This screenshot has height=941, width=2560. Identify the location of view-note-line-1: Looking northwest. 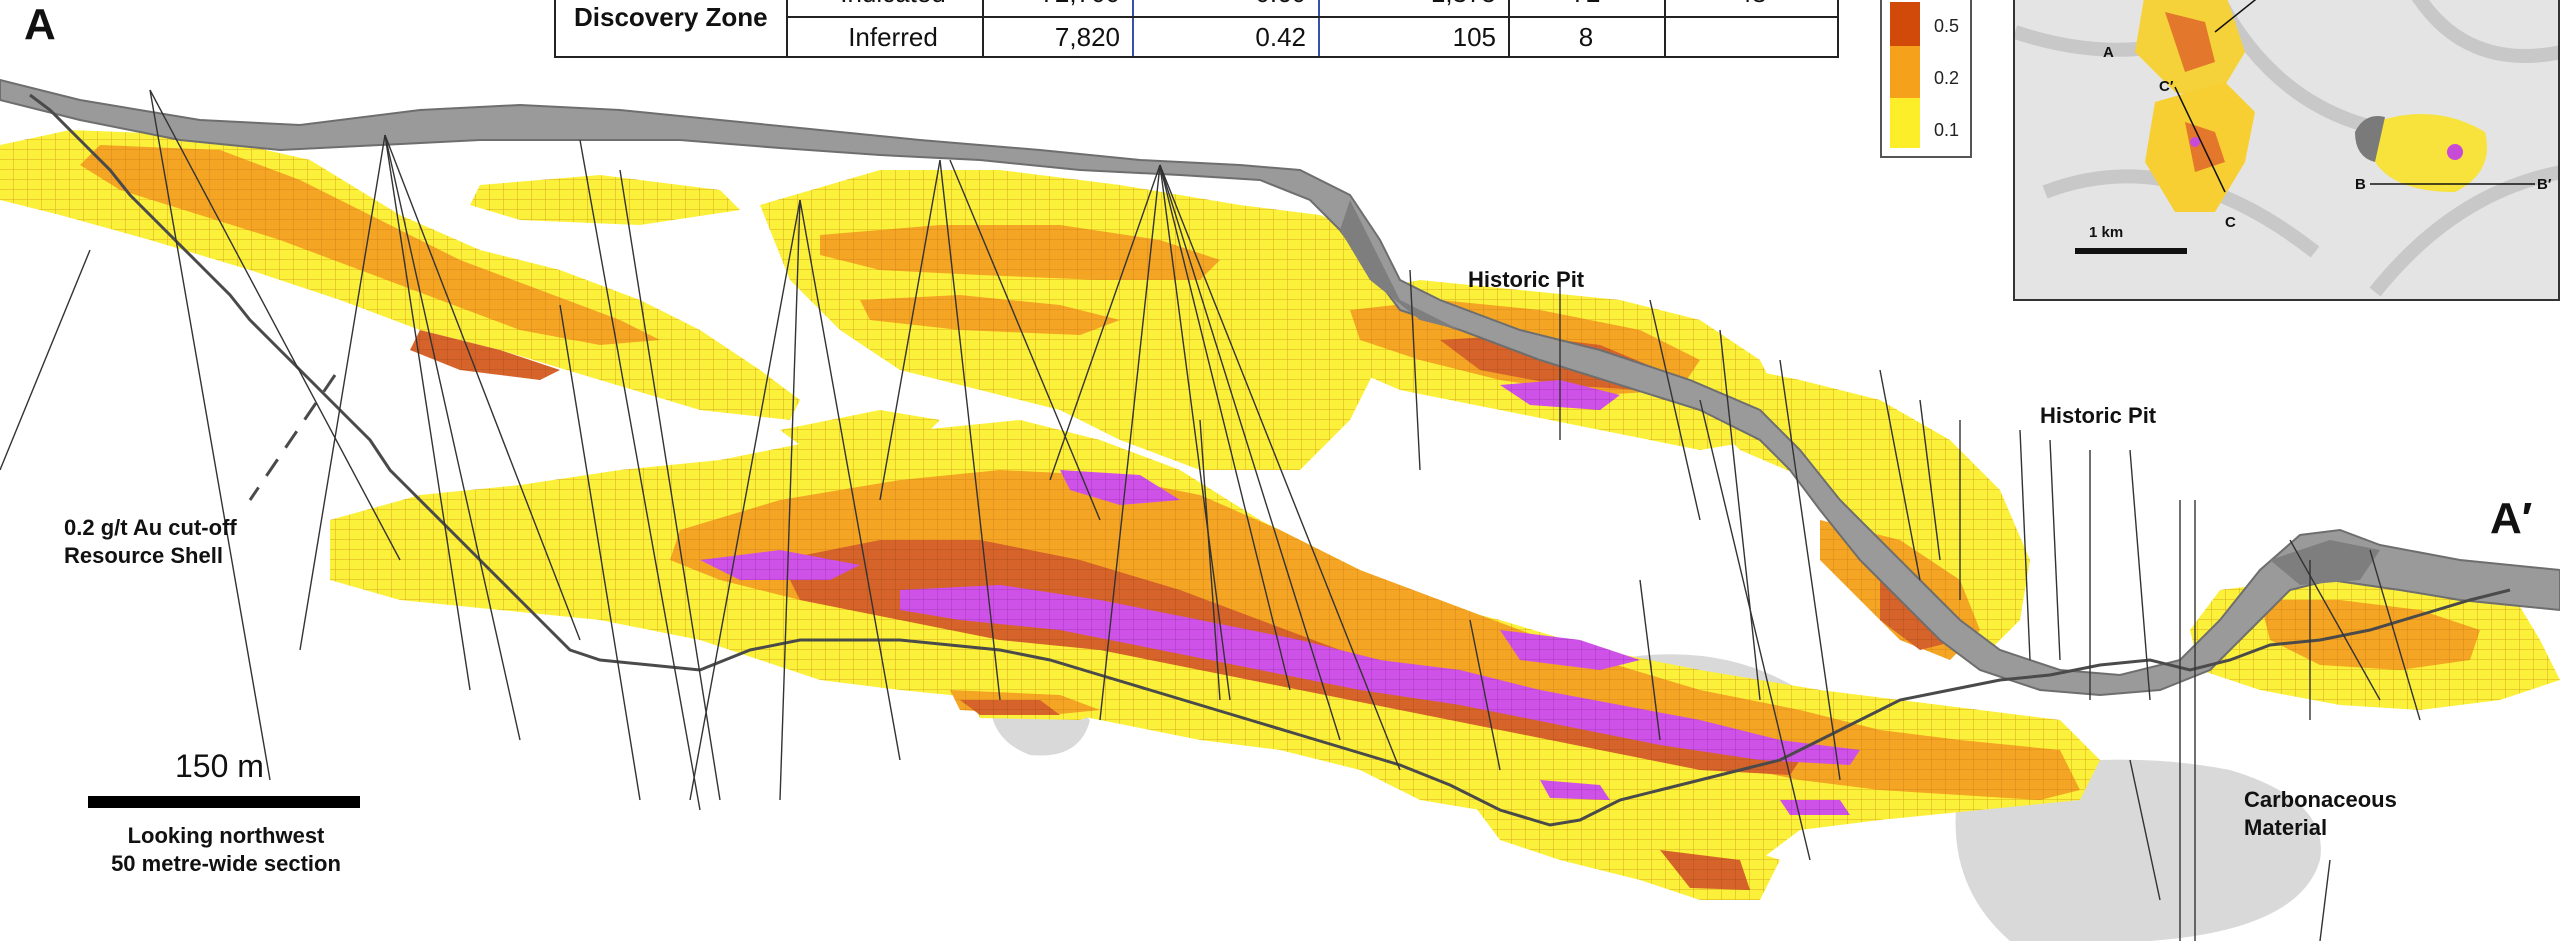
(226, 835).